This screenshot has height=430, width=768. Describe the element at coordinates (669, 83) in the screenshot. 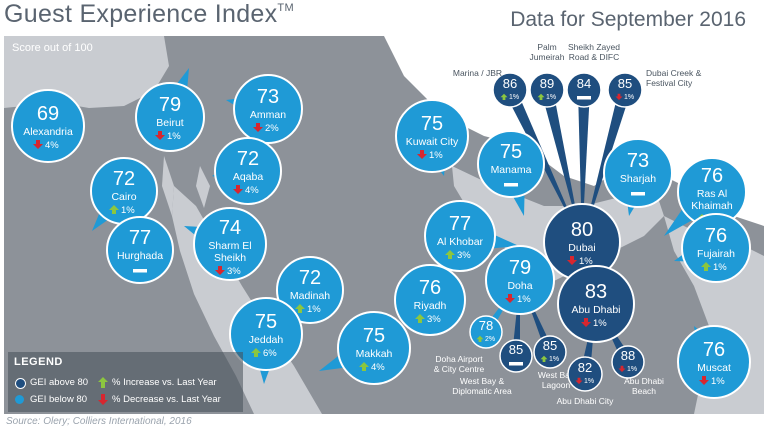

I see `city-name: Festival City` at that location.